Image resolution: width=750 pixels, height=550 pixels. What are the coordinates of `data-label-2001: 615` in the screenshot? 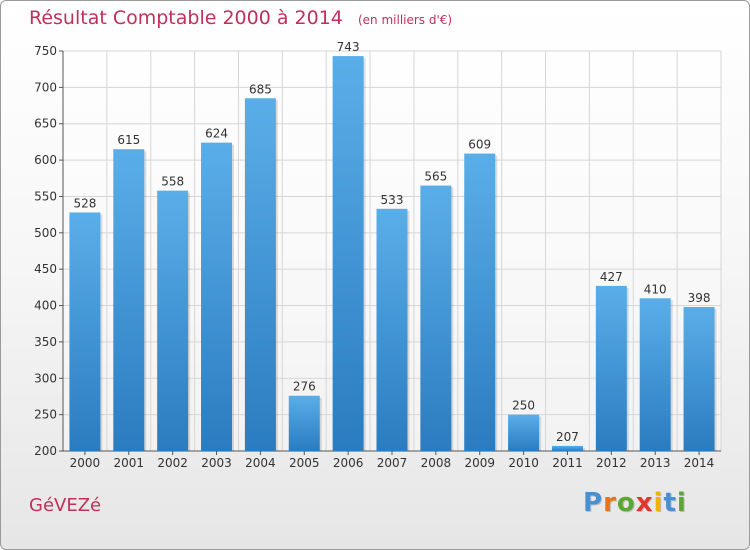 It's located at (128, 140).